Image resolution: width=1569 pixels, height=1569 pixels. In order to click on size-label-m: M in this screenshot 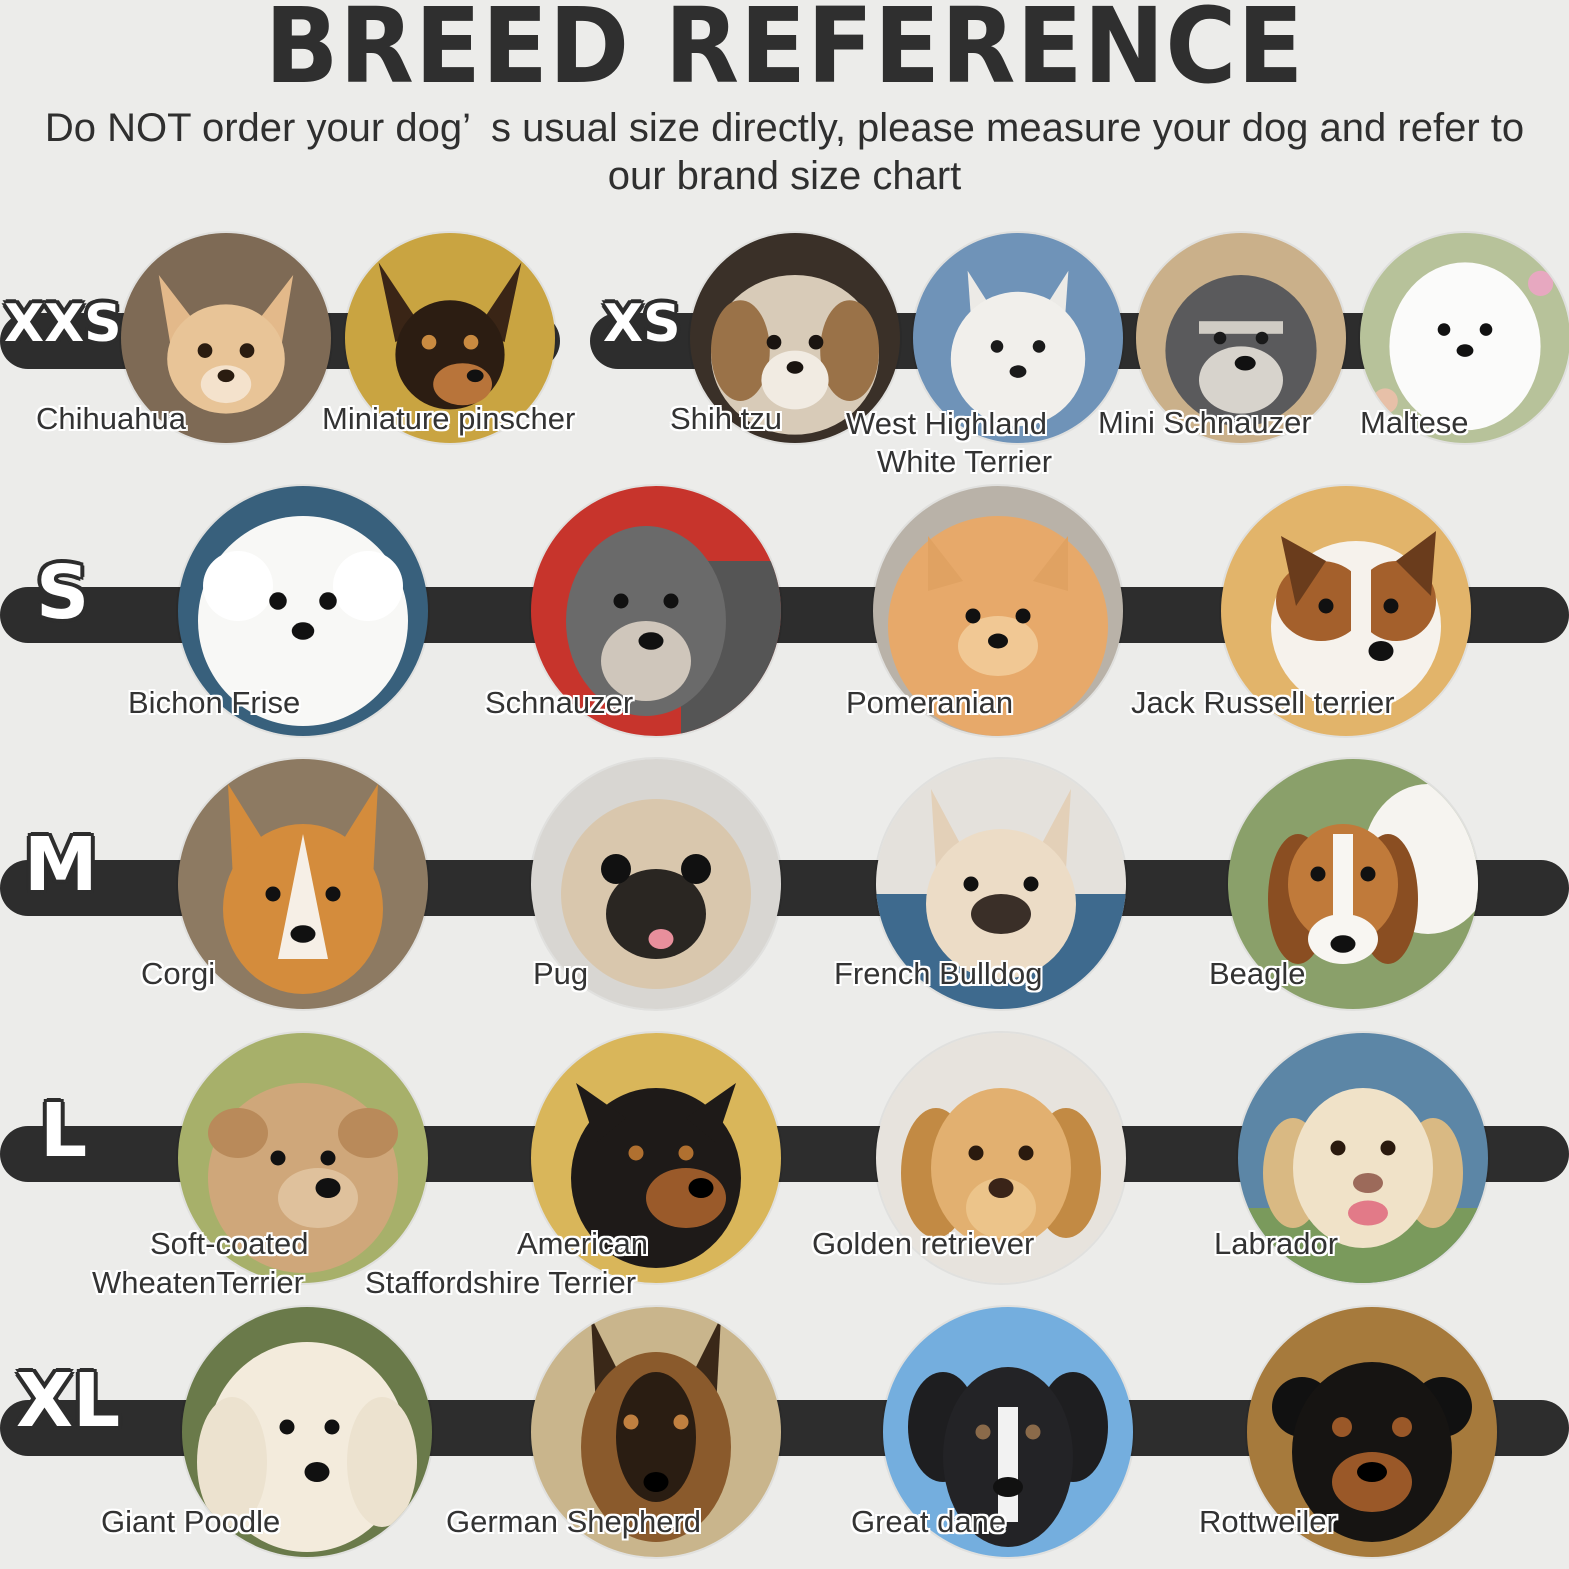, I will do `click(61, 865)`.